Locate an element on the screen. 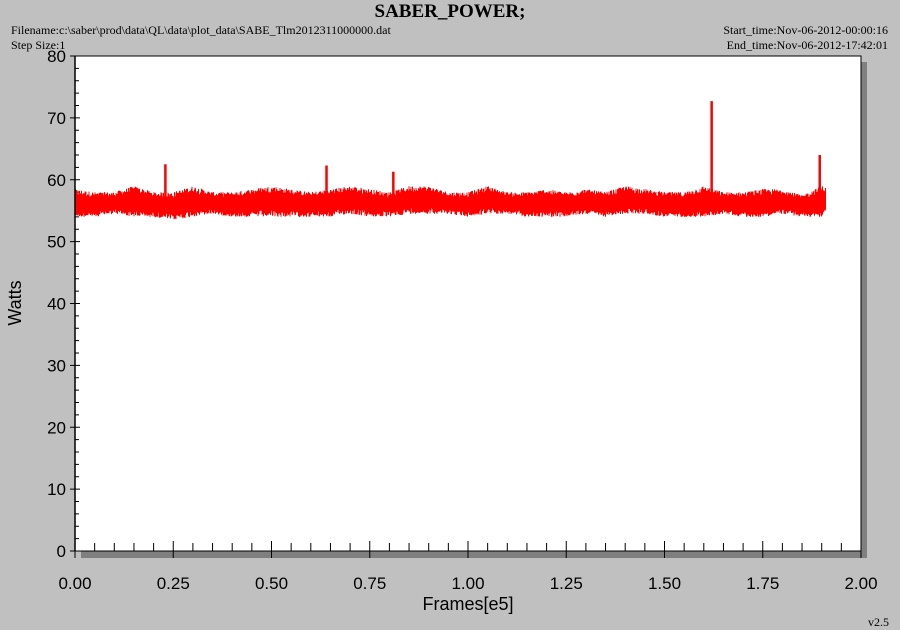  y-axis: 0 10 20 30 40 50 60 70 80 is located at coordinates (63, 304).